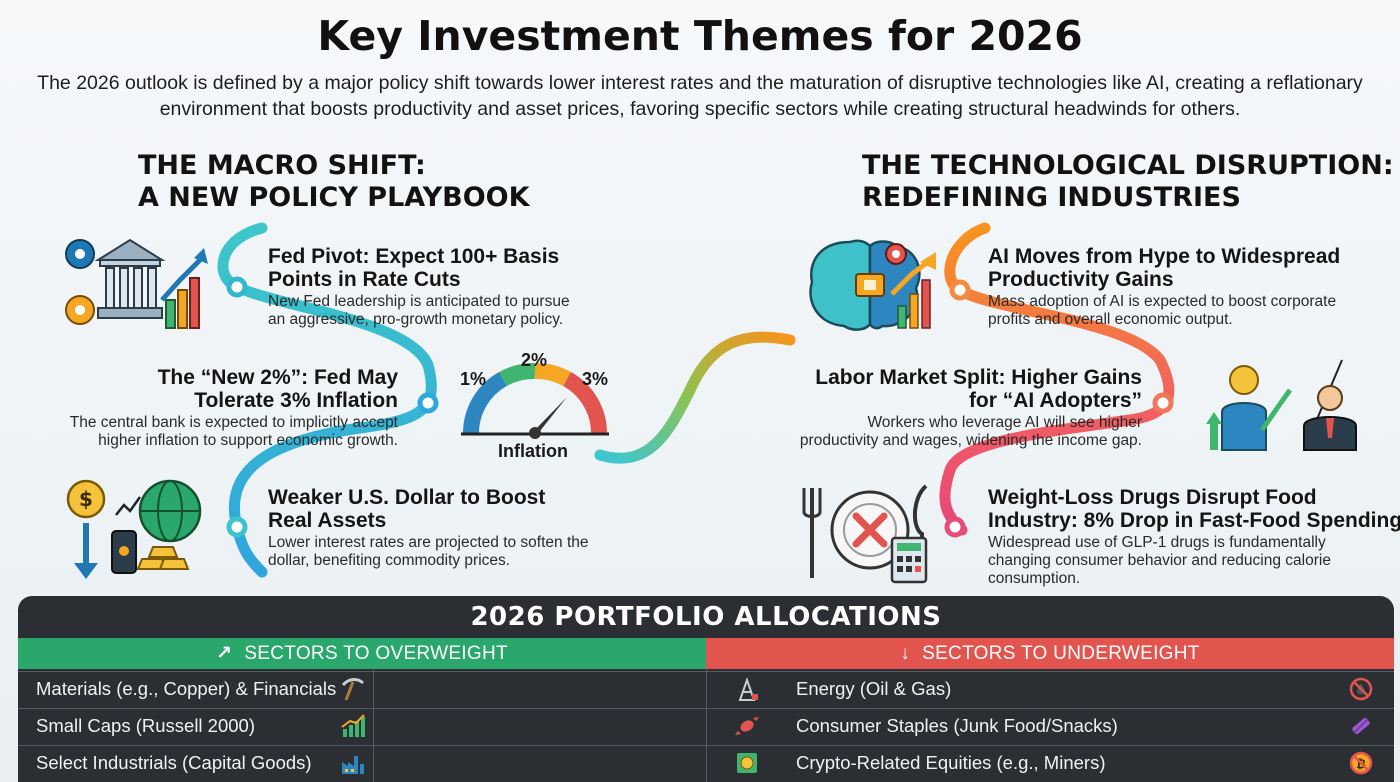  Describe the element at coordinates (376, 653) in the screenshot. I see `overweight-label: SECTORS TO OVERWEIGHT` at that location.